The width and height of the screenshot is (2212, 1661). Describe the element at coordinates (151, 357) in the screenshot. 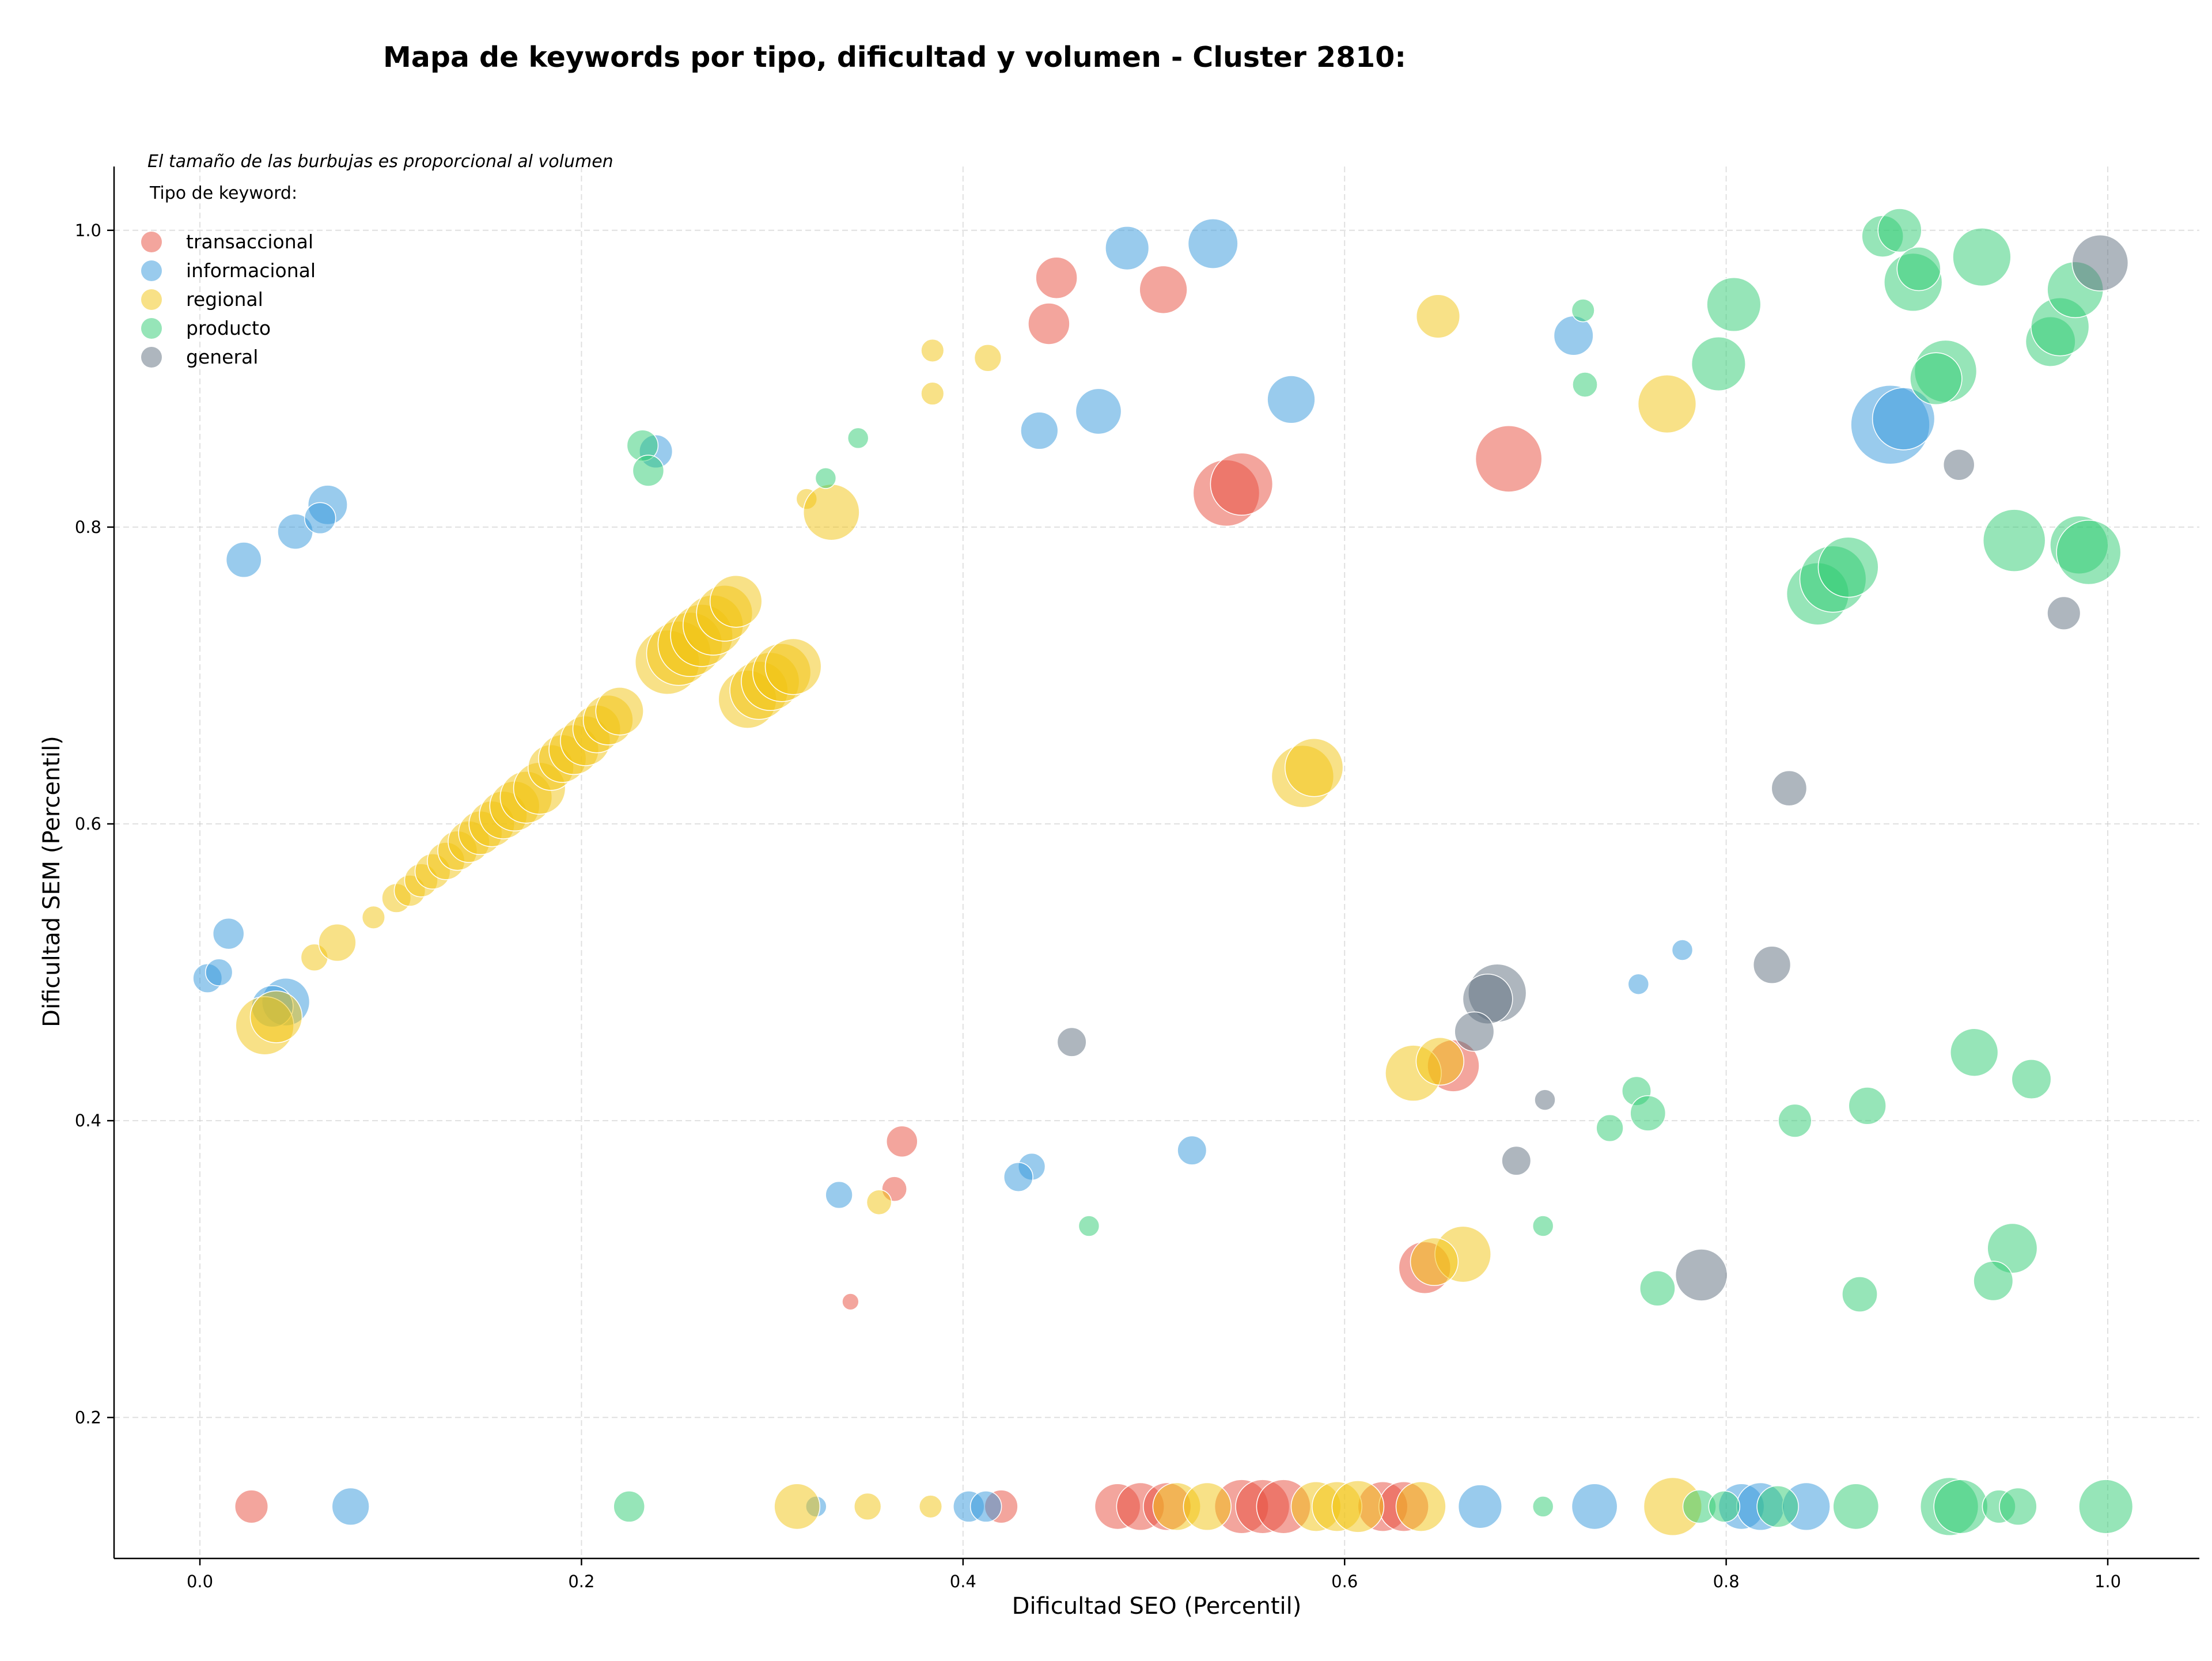

I see `legend-marker-general` at that location.